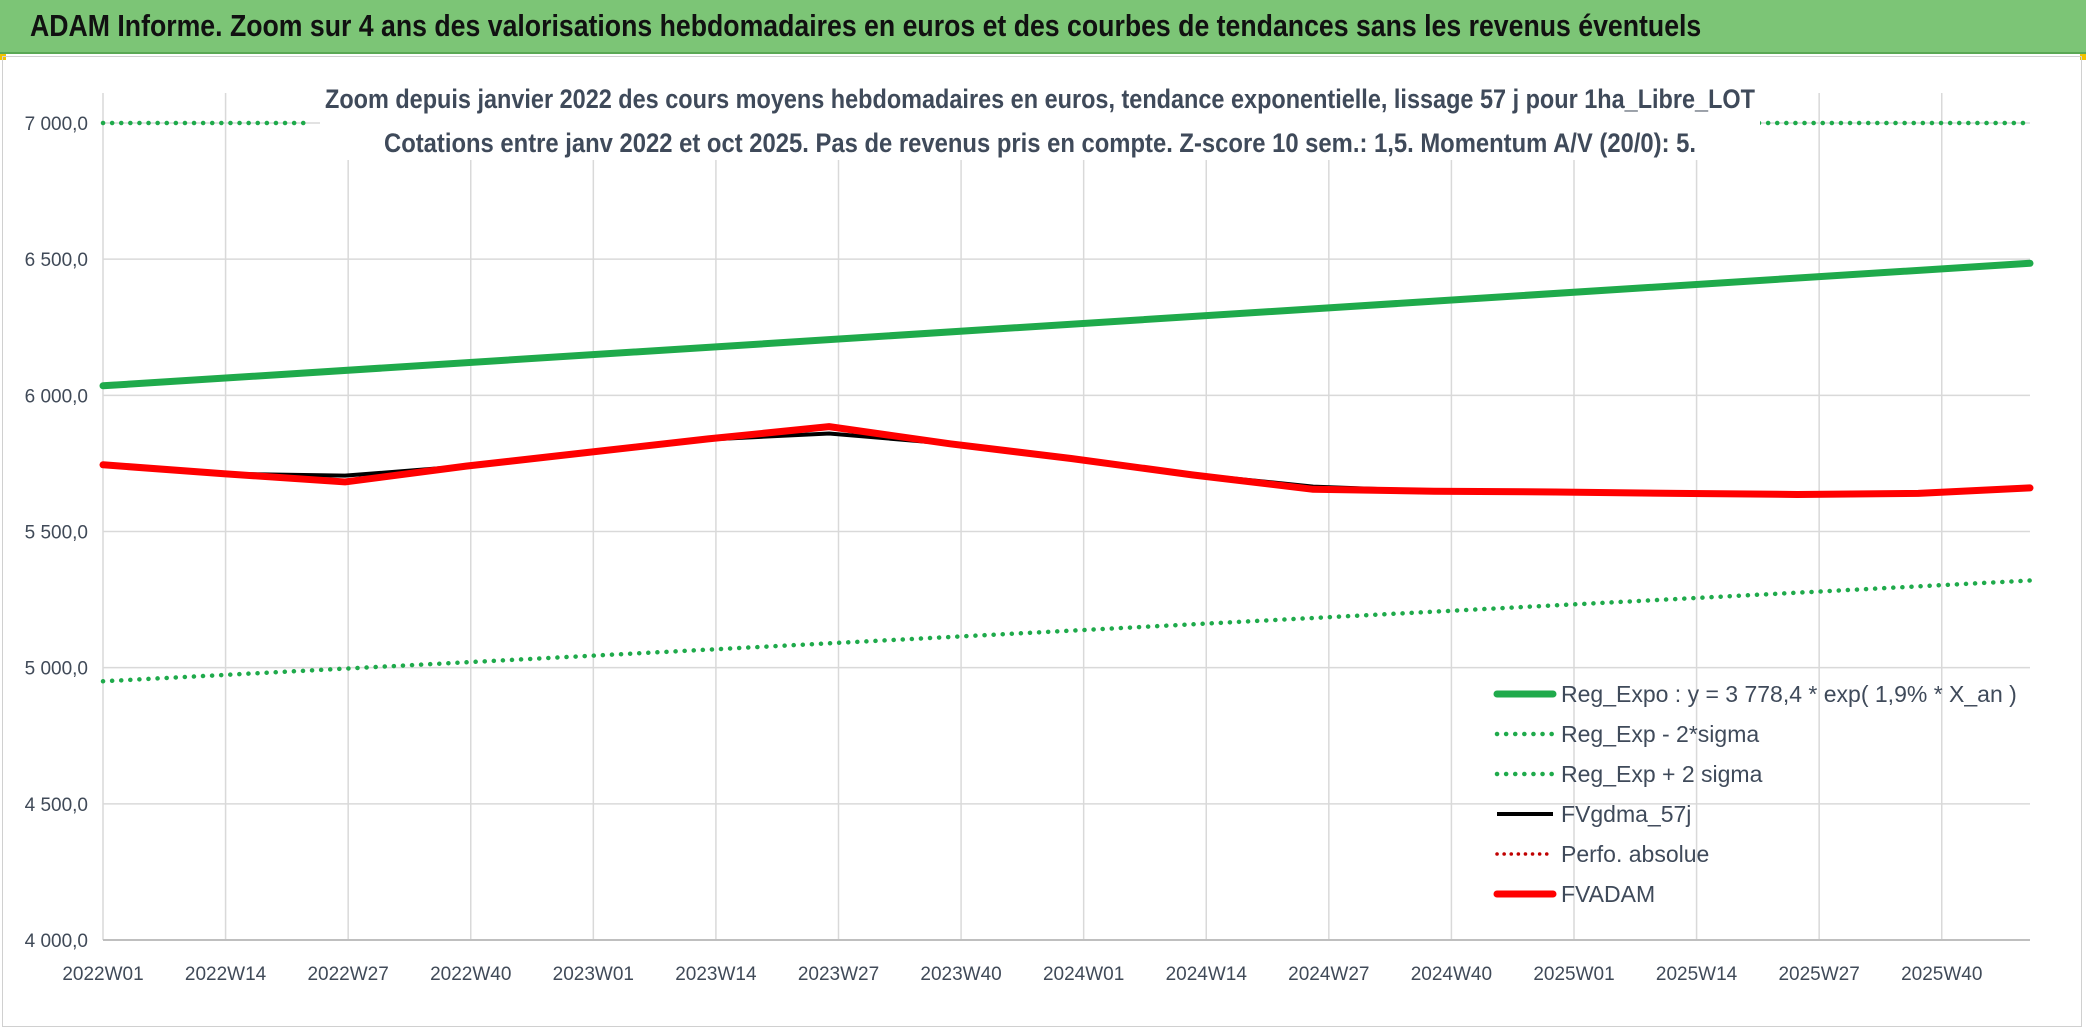  Describe the element at coordinates (593, 974) in the screenshot. I see `x-tick-label: 2023W01` at that location.